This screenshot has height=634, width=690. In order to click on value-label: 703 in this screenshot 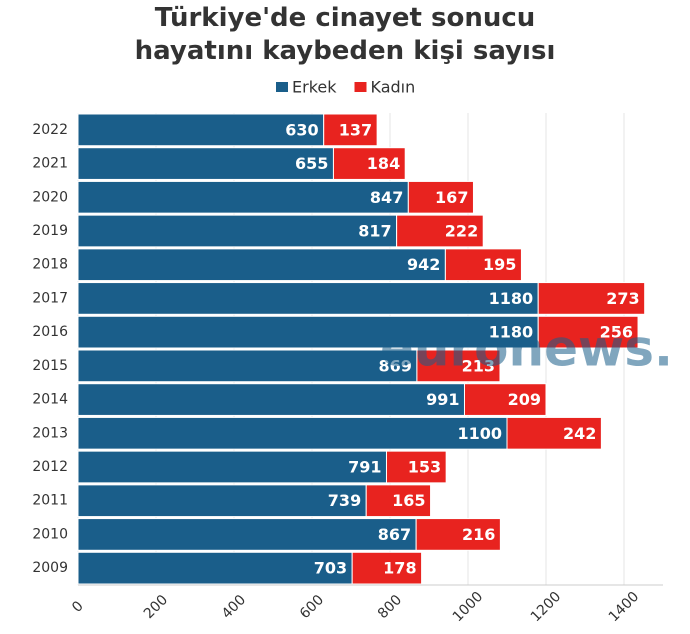, I will do `click(330, 568)`.